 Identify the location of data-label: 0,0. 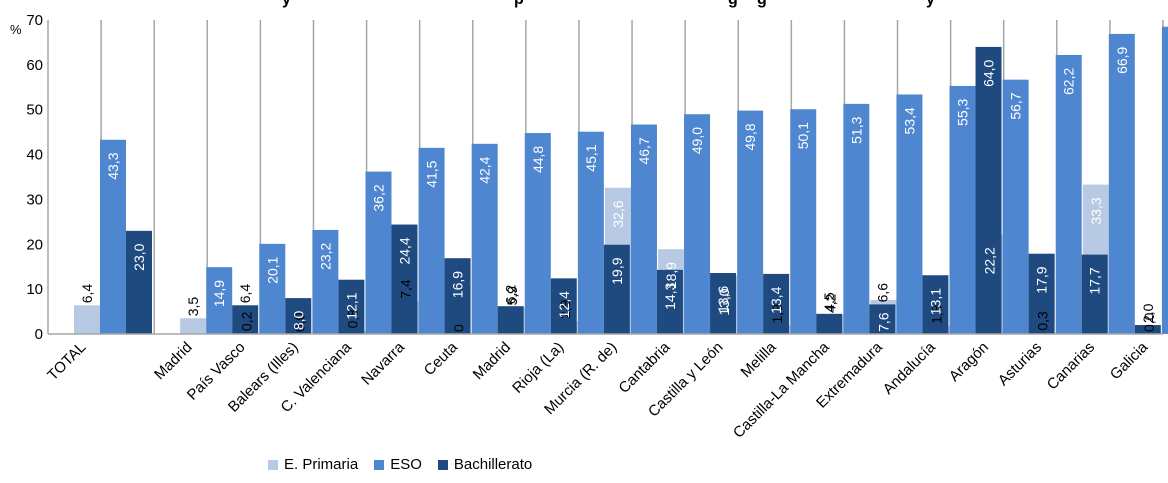
(1149, 322).